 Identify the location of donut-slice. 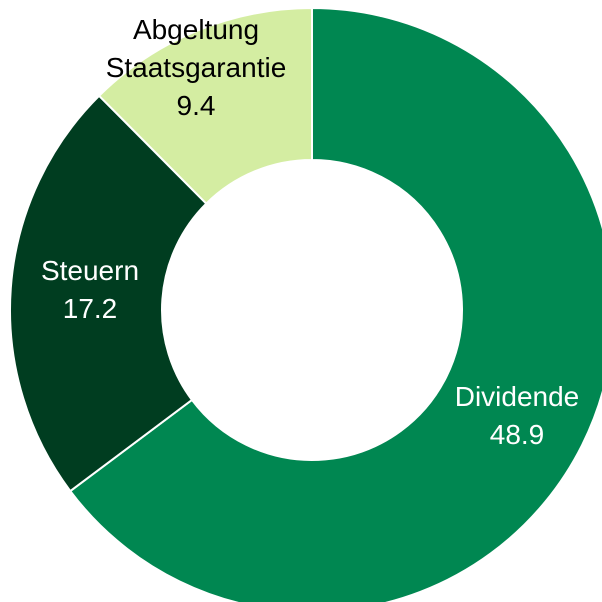
(205, 106).